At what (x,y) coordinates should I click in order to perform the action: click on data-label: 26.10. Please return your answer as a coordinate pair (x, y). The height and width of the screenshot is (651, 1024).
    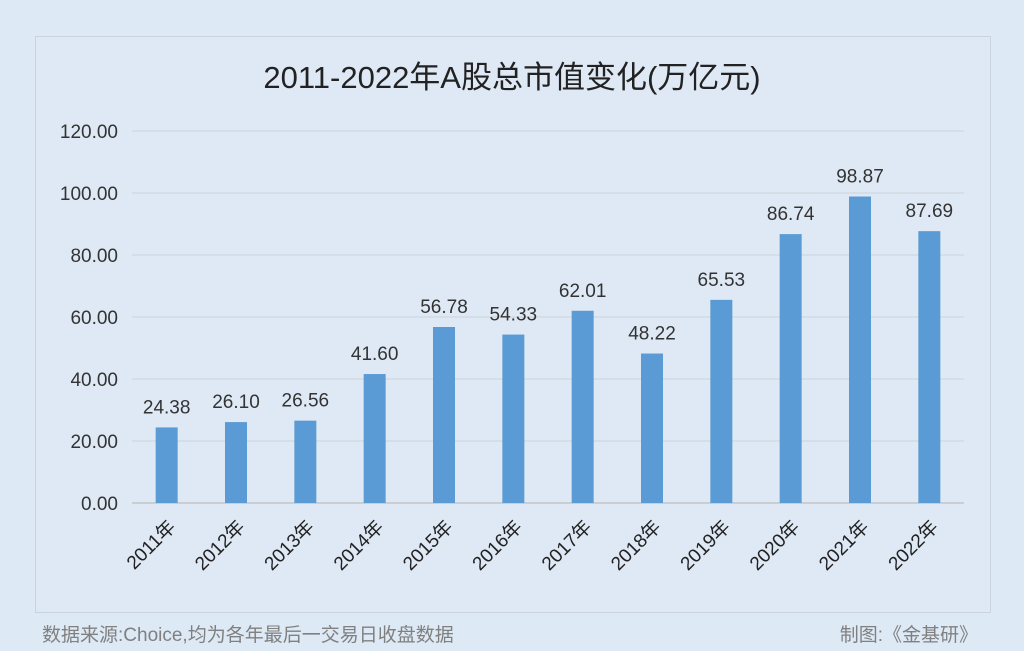
    Looking at the image, I should click on (236, 402).